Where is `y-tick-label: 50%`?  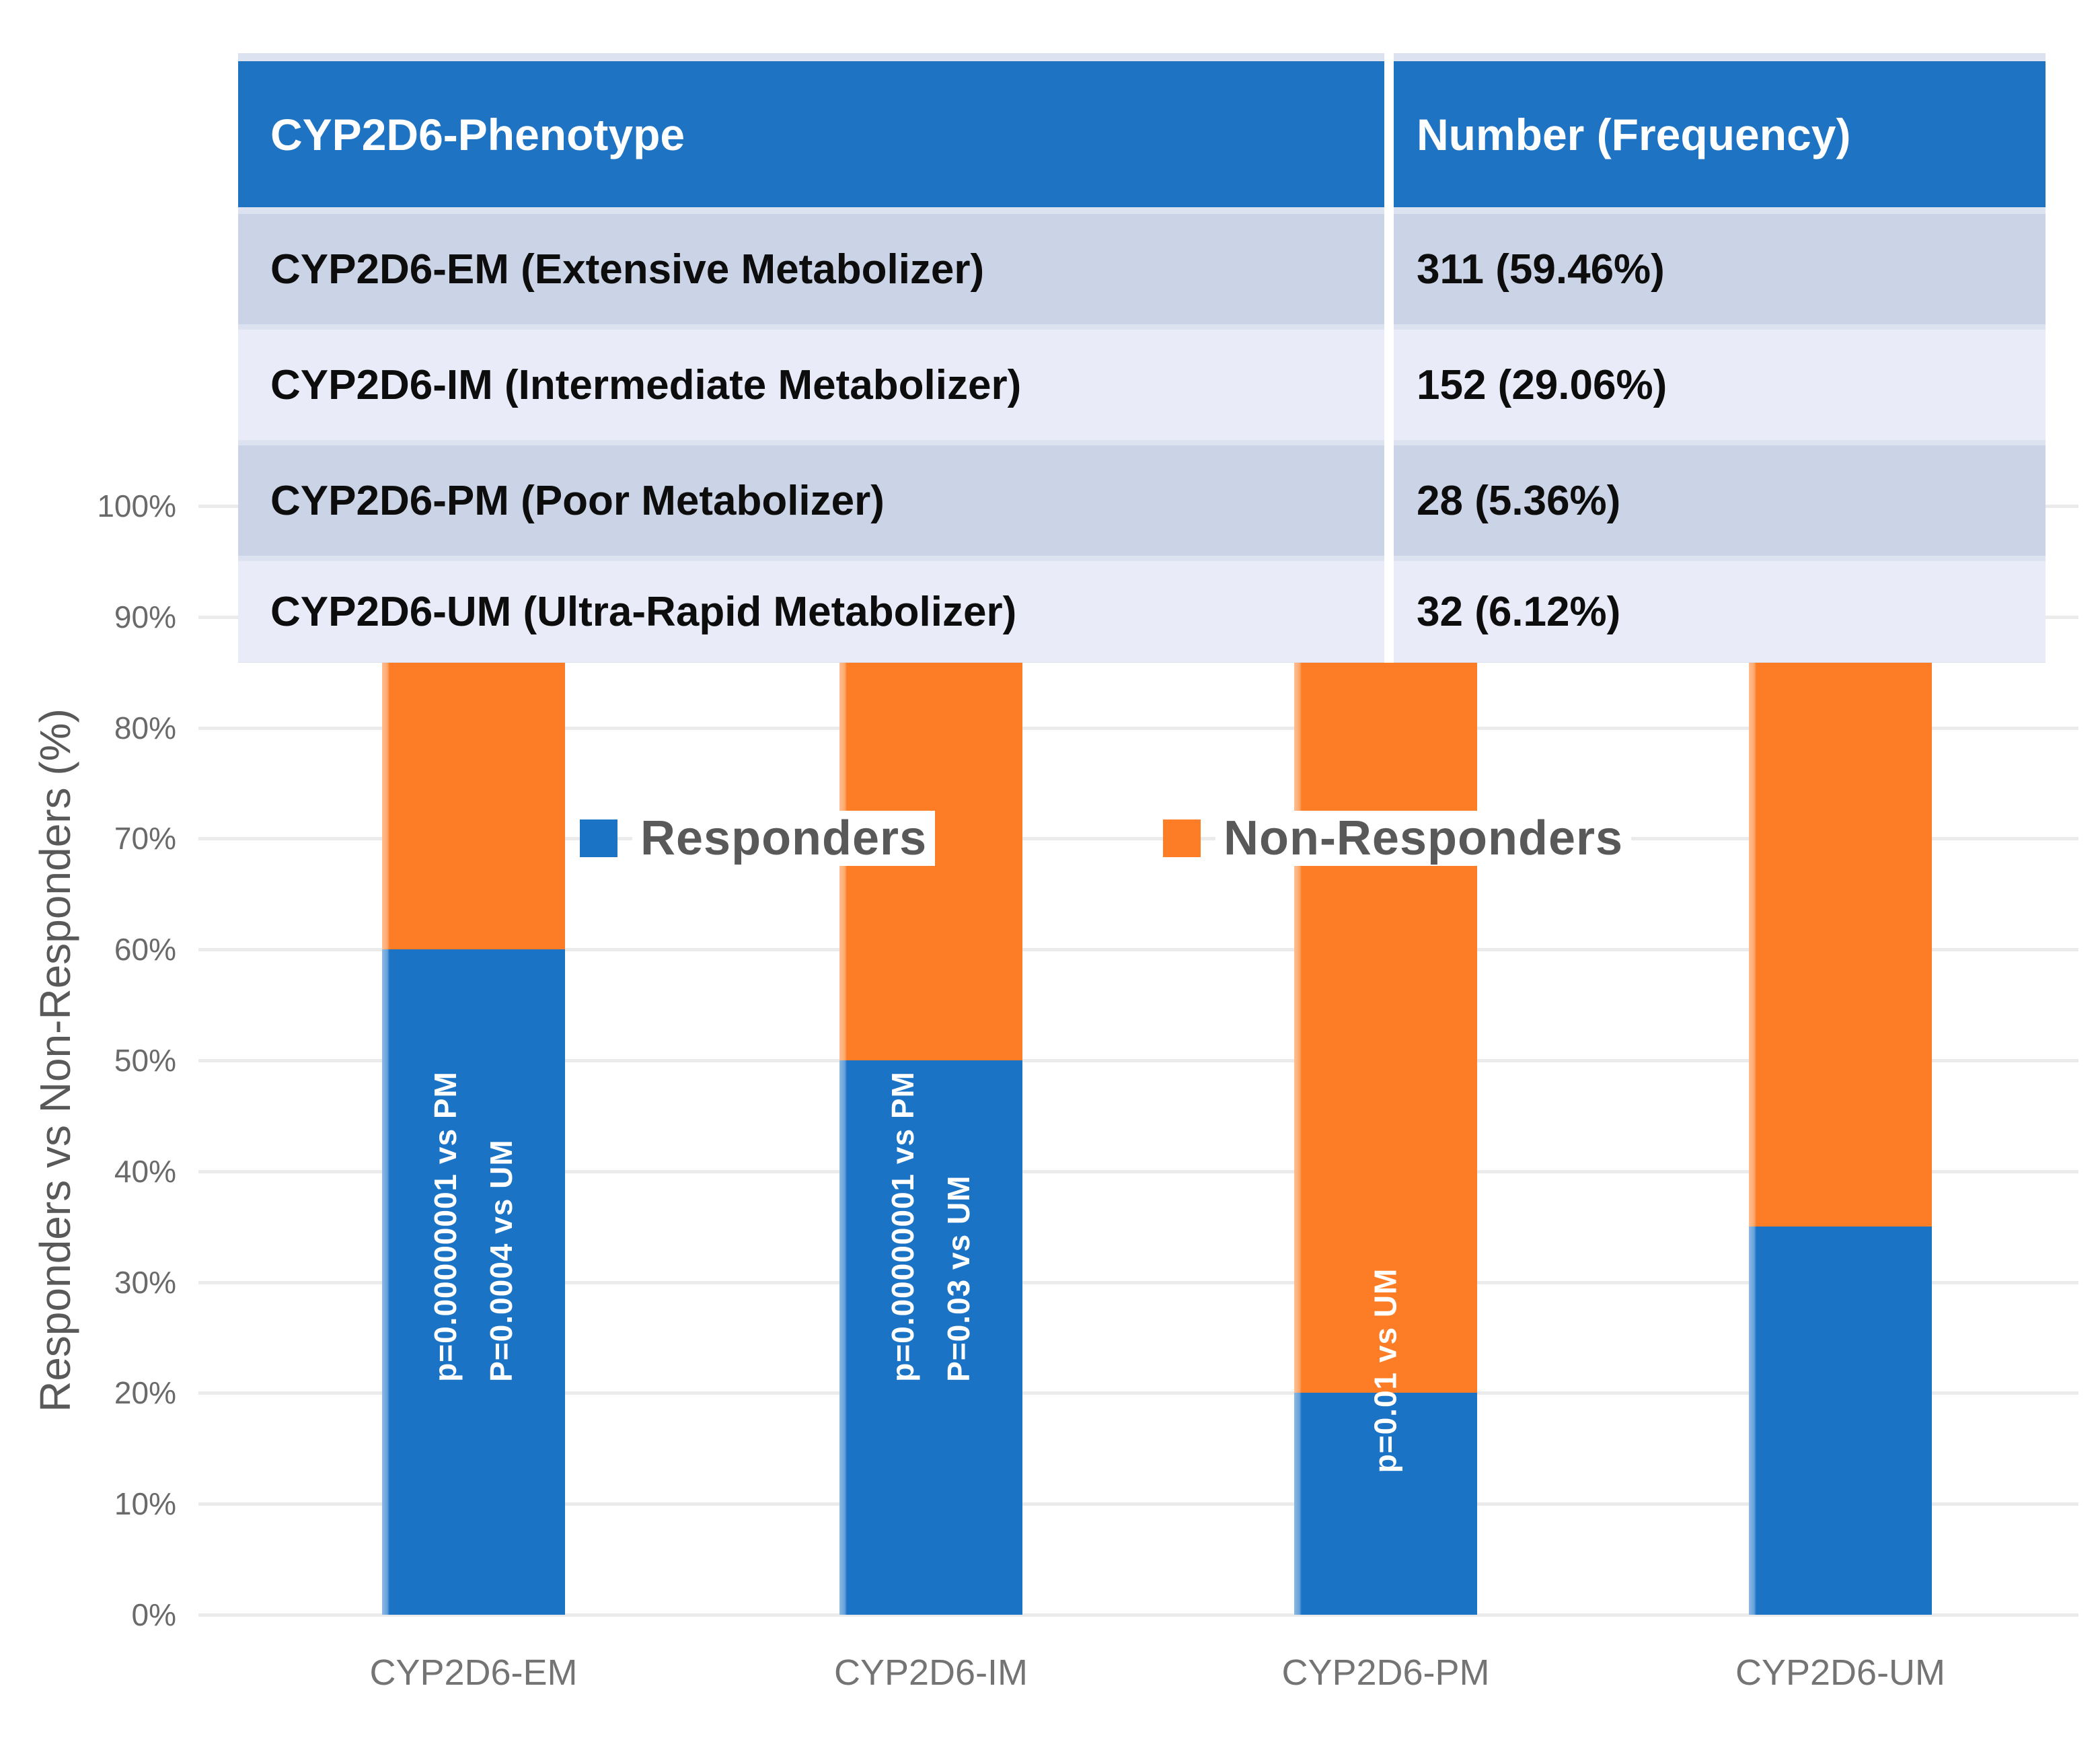
y-tick-label: 50% is located at coordinates (145, 1060).